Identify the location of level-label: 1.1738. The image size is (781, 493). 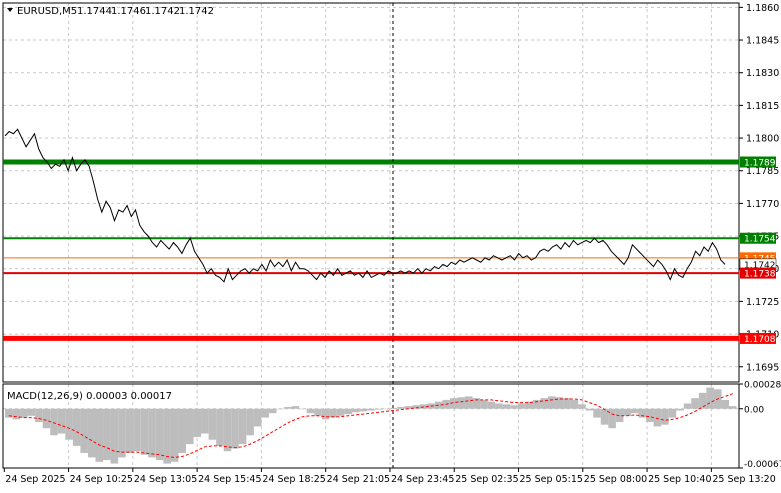
(760, 275).